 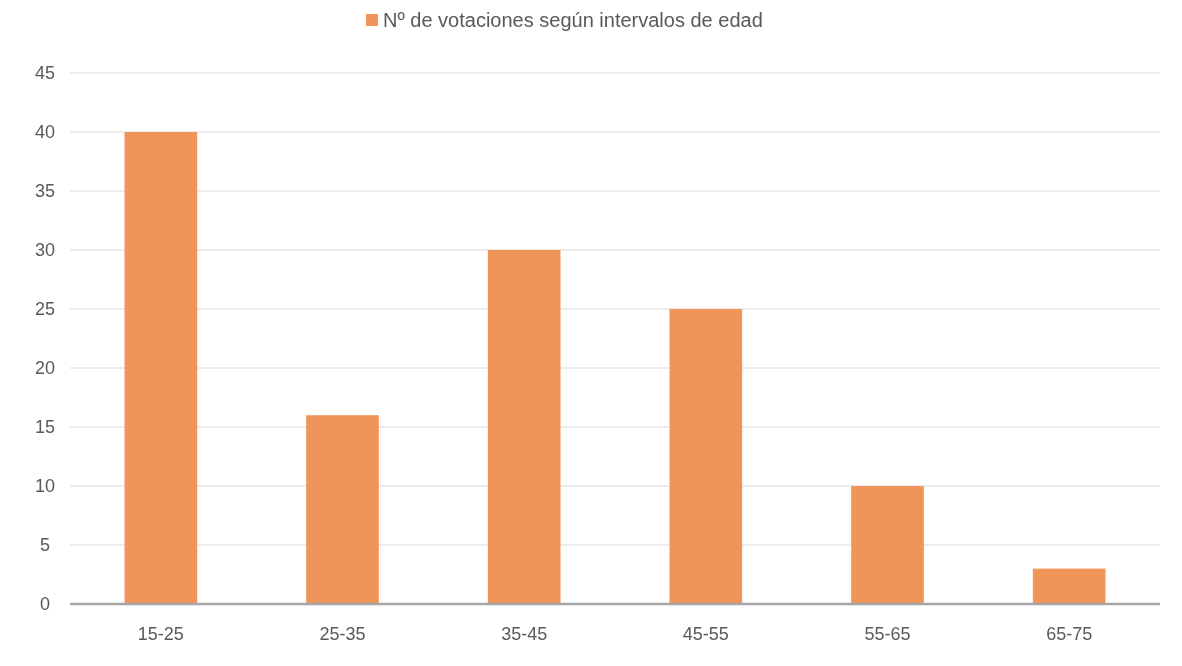 I want to click on x-tick-label: 65-75, so click(x=1069, y=634).